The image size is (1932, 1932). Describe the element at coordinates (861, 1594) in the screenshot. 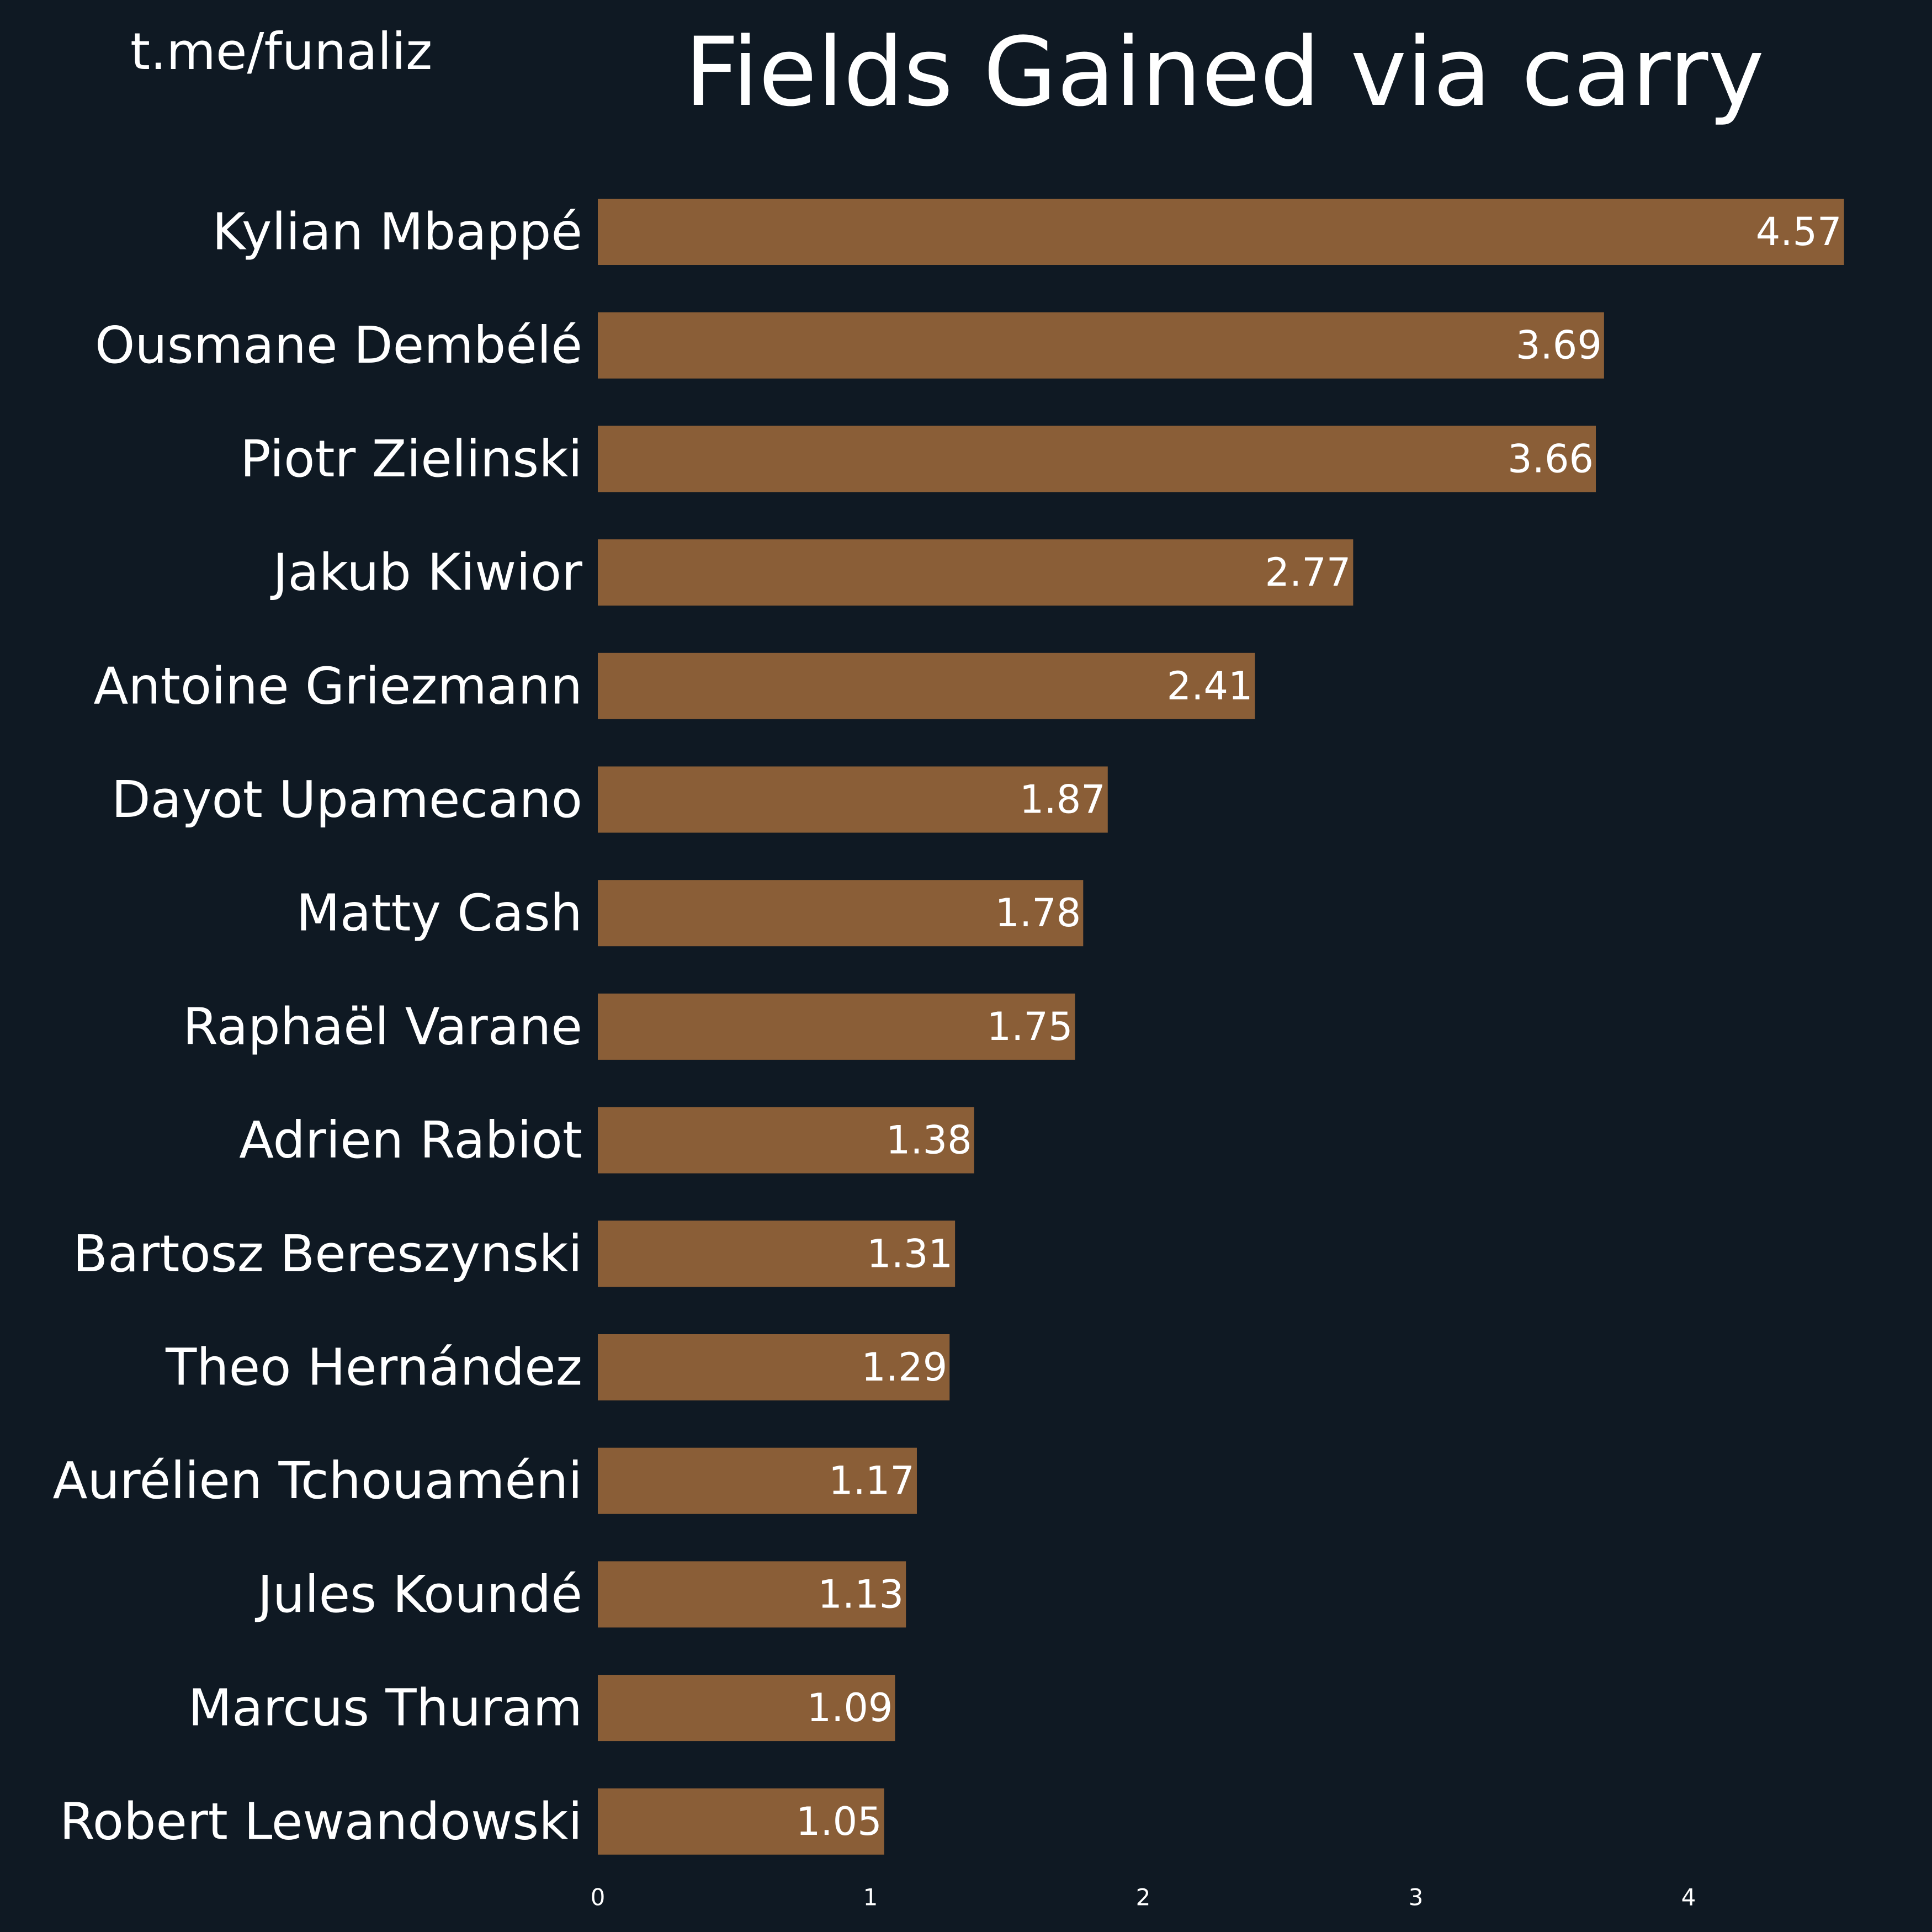

I see `value-label: 1.13` at that location.